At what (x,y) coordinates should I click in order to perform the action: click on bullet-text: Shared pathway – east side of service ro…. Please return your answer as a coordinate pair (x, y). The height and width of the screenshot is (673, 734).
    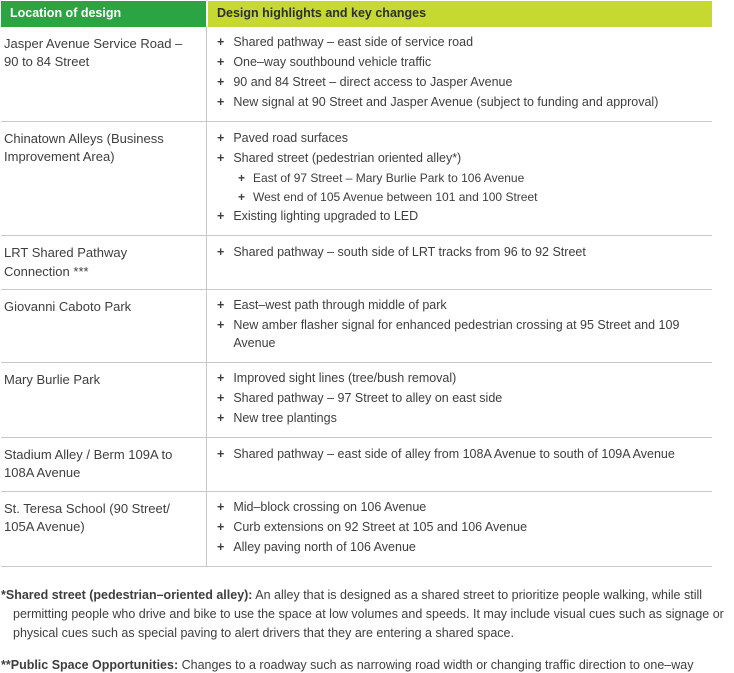
    Looking at the image, I should click on (353, 42).